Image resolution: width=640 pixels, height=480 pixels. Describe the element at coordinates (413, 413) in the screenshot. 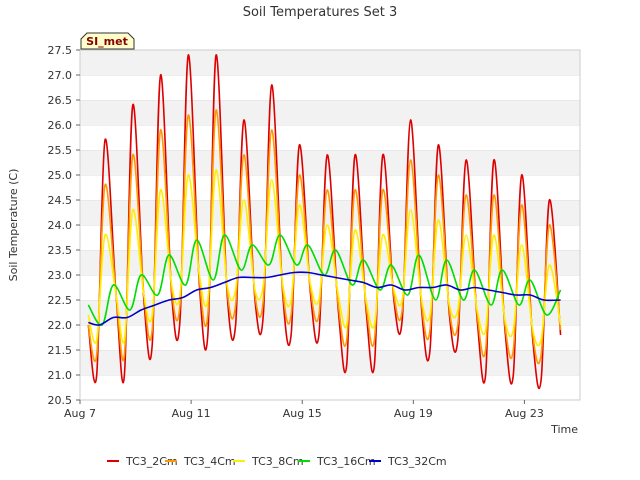

I see `x-tick-label: Aug 19` at that location.